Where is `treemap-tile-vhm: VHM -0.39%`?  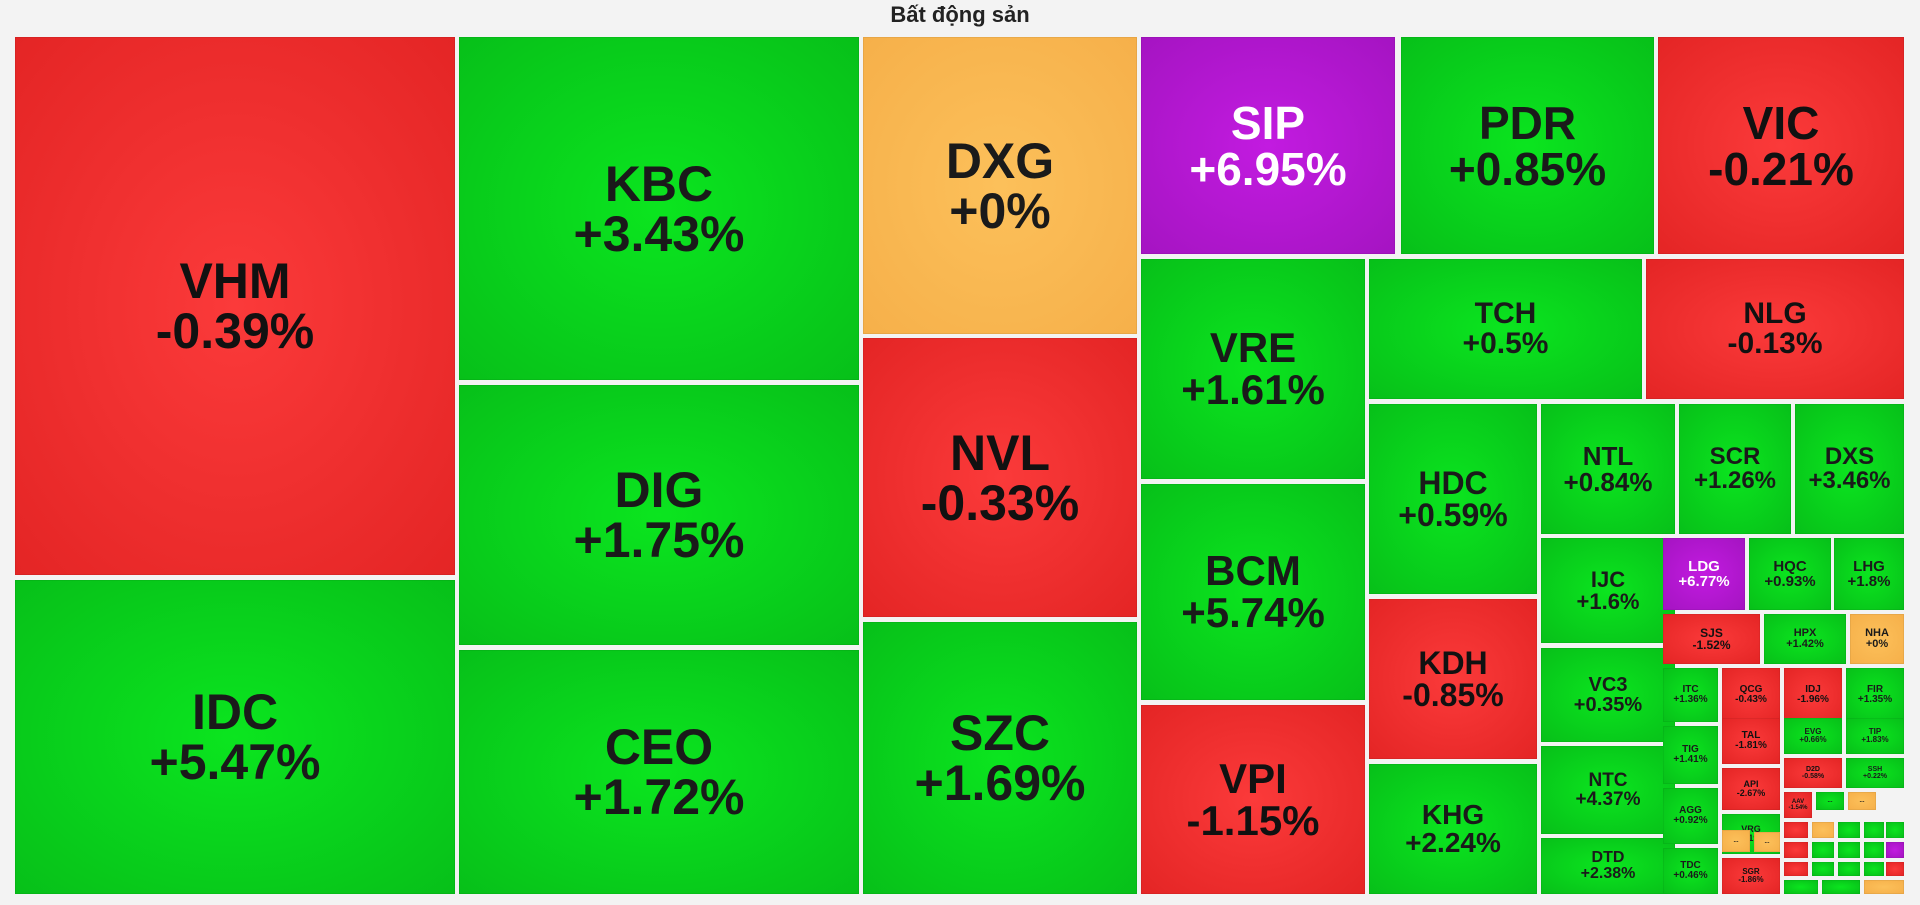 treemap-tile-vhm: VHM -0.39% is located at coordinates (235, 306).